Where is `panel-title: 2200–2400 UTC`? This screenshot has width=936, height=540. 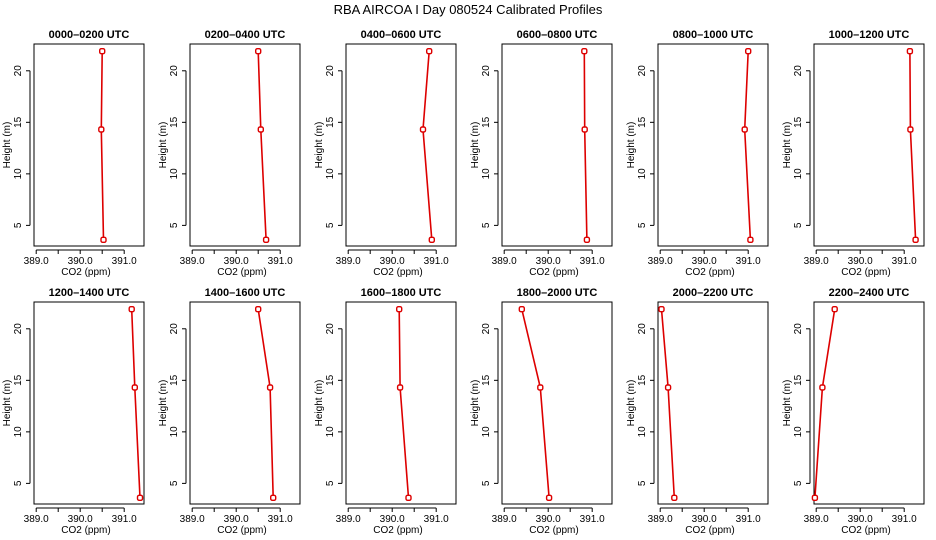
panel-title: 2200–2400 UTC is located at coordinates (869, 293).